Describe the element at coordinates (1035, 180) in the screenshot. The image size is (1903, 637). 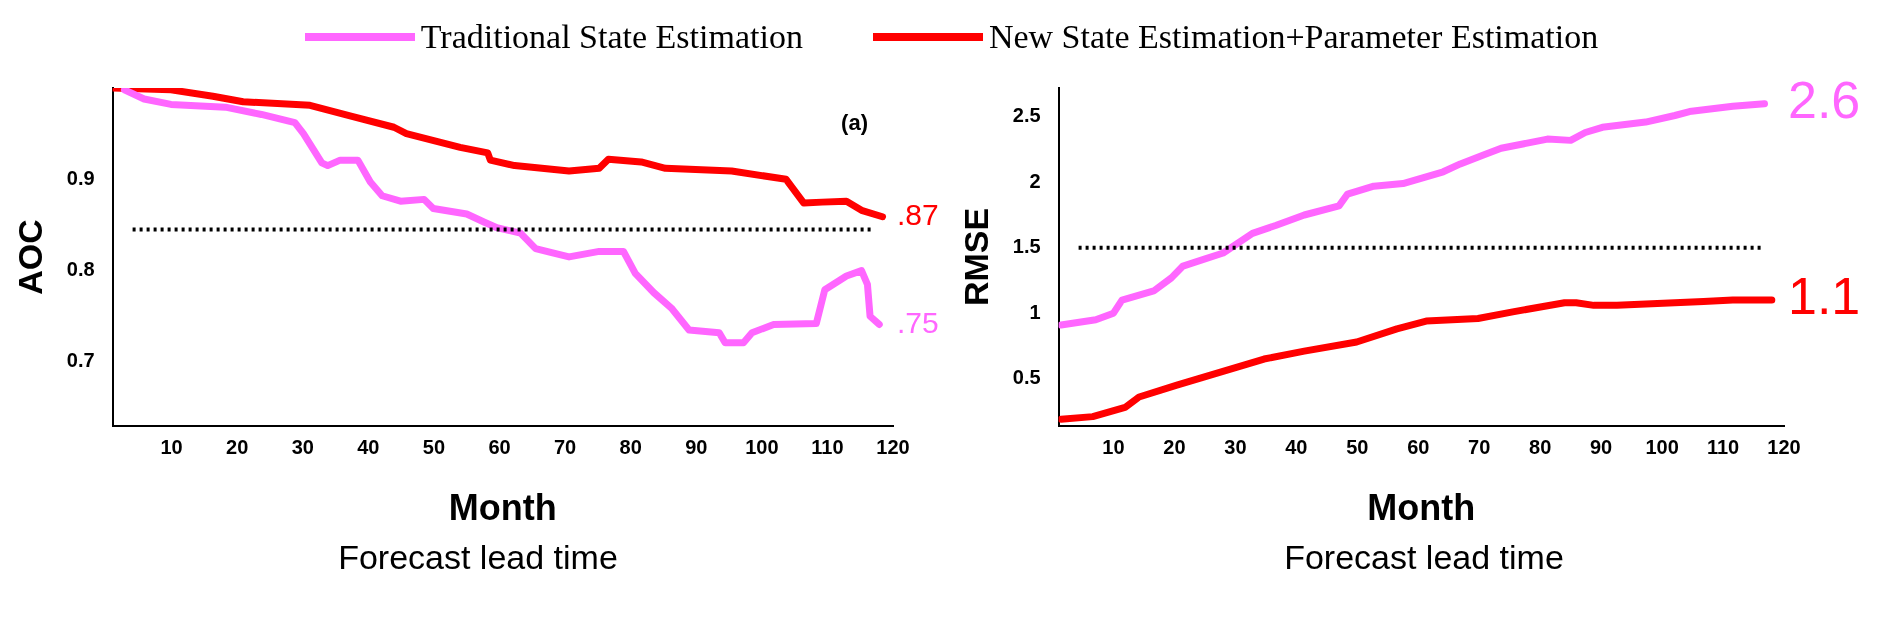
I see `y-tick-label: 2` at that location.